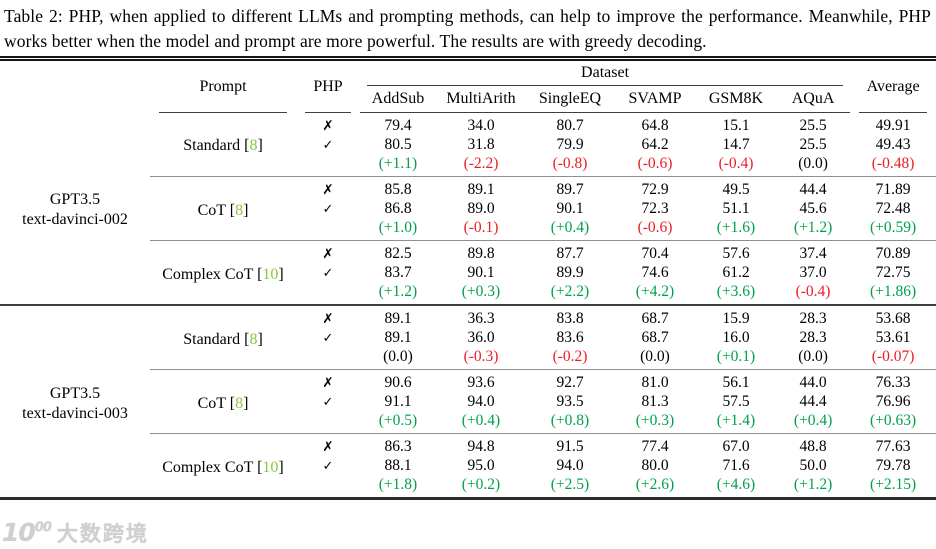 The image size is (936, 549). I want to click on prompt-label: Standard [8], so click(223, 337).